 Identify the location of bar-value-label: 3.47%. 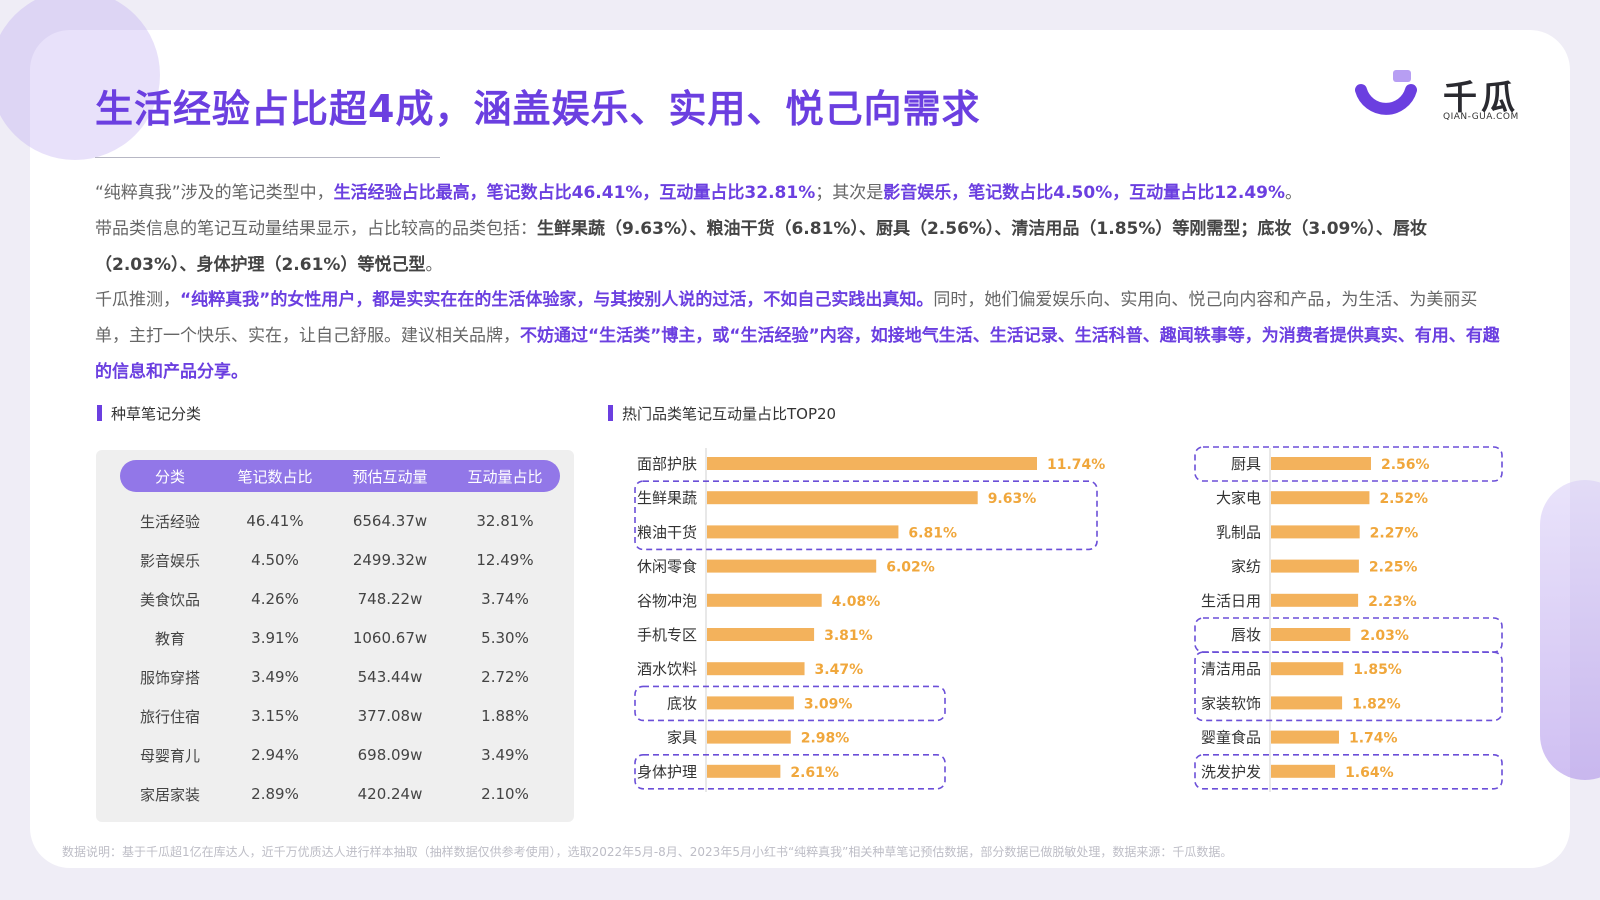
(839, 670).